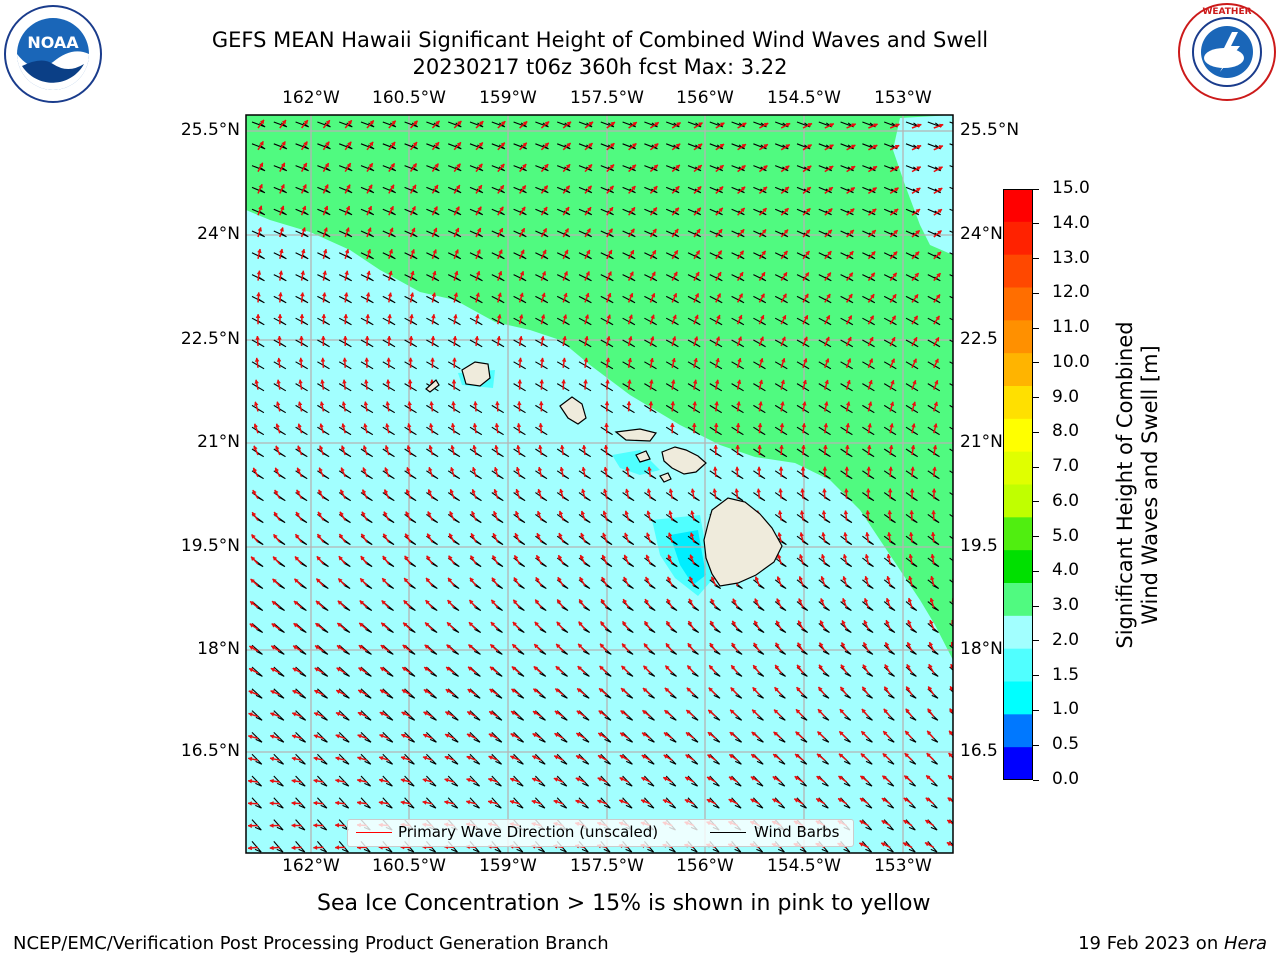 The image size is (1280, 960). What do you see at coordinates (1071, 188) in the screenshot?
I see `colorbar-tick-label: 15.0` at bounding box center [1071, 188].